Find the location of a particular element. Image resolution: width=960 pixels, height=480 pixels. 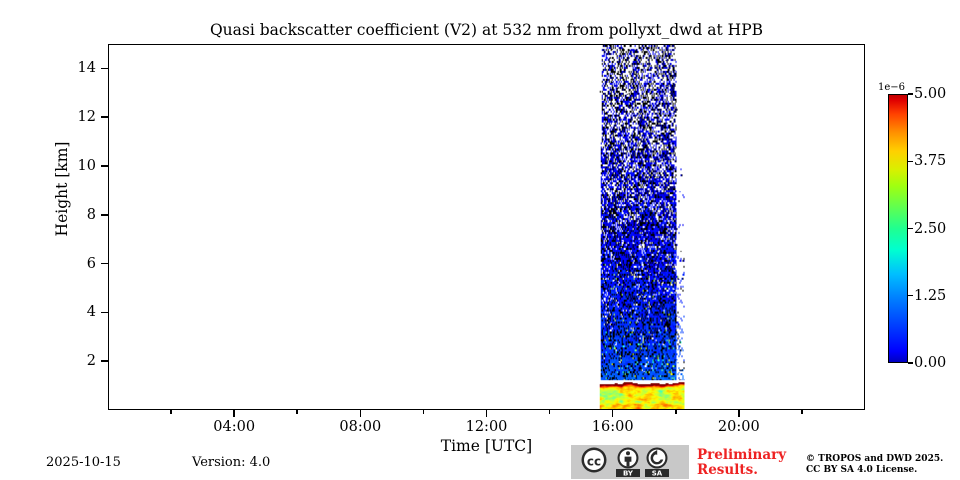

colorbar-tick-label: 0.00 is located at coordinates (930, 363).